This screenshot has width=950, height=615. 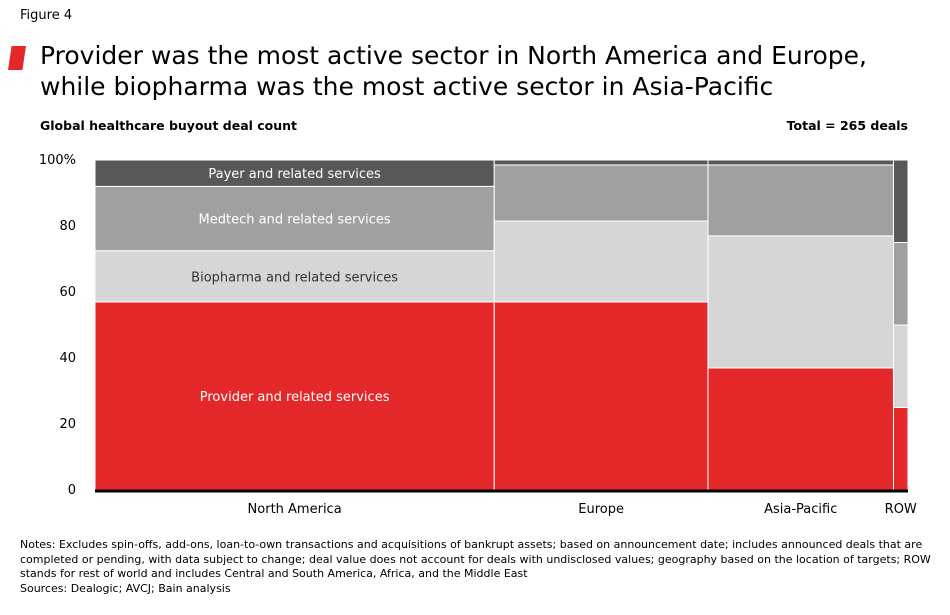 I want to click on x-label-row: ROW, so click(x=901, y=509).